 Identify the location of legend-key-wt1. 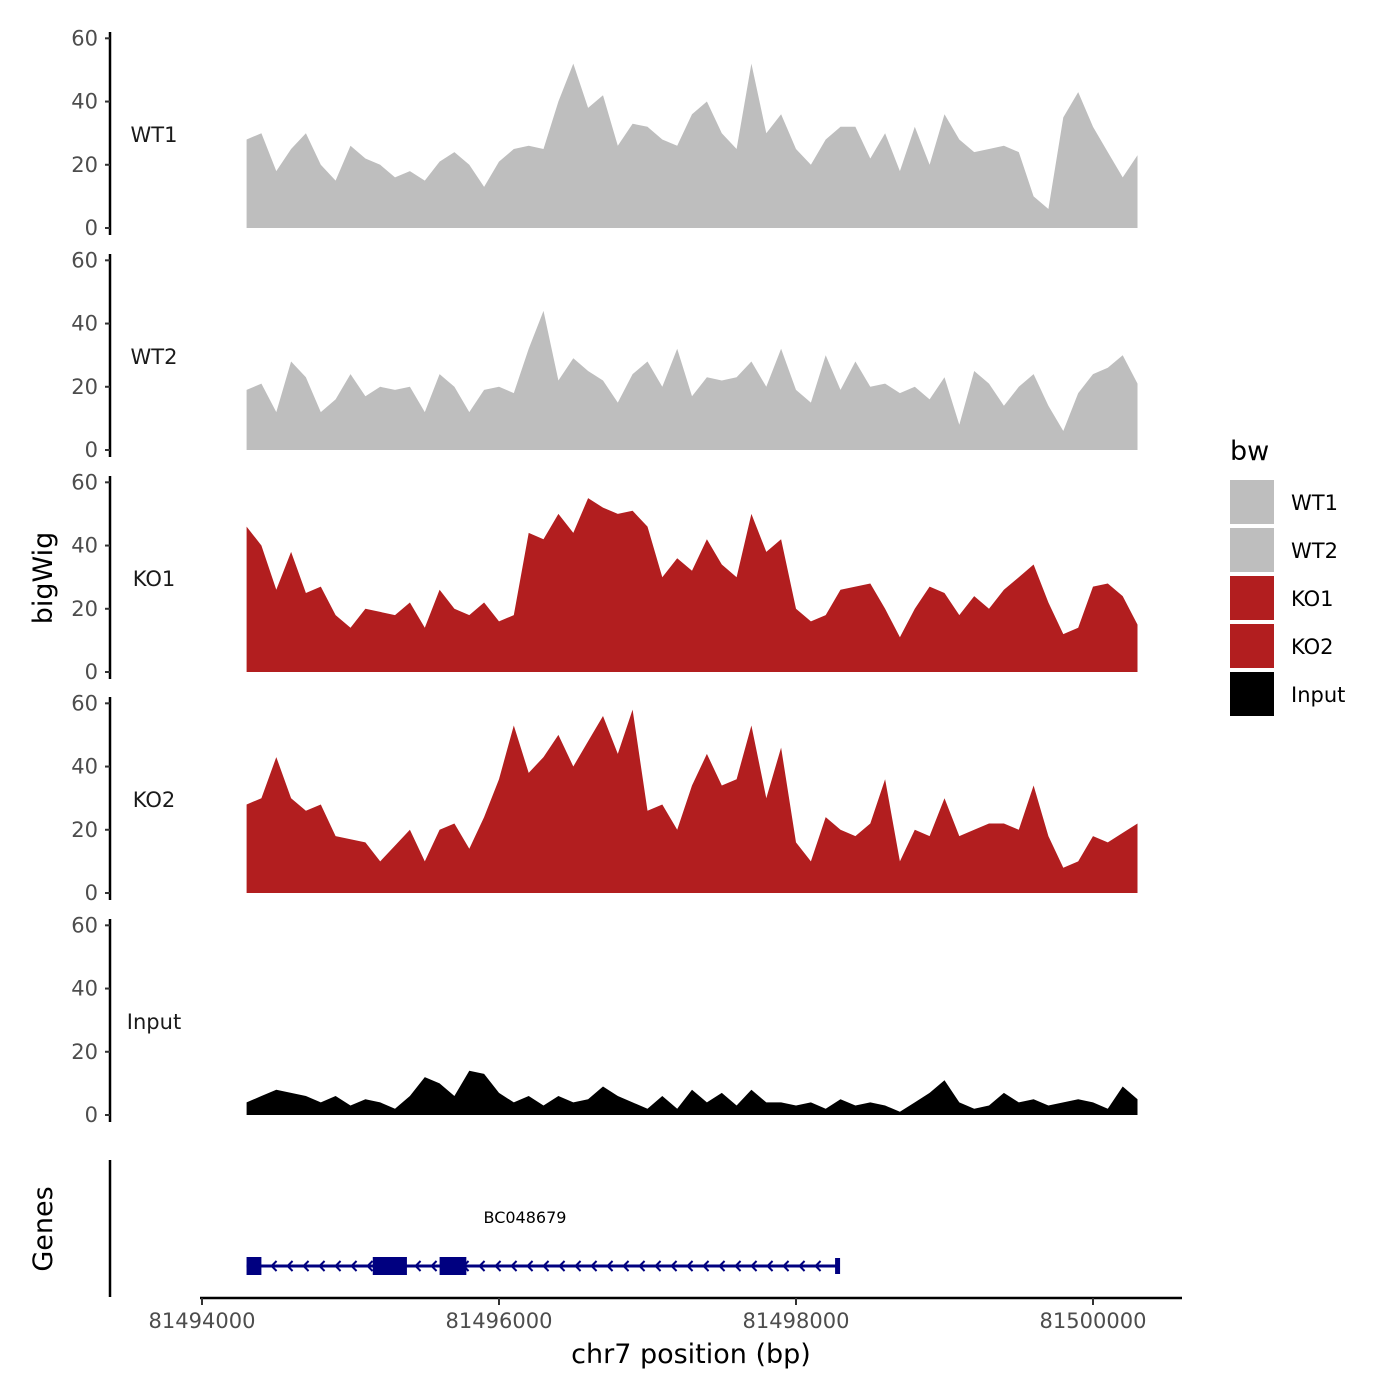
(1252, 502).